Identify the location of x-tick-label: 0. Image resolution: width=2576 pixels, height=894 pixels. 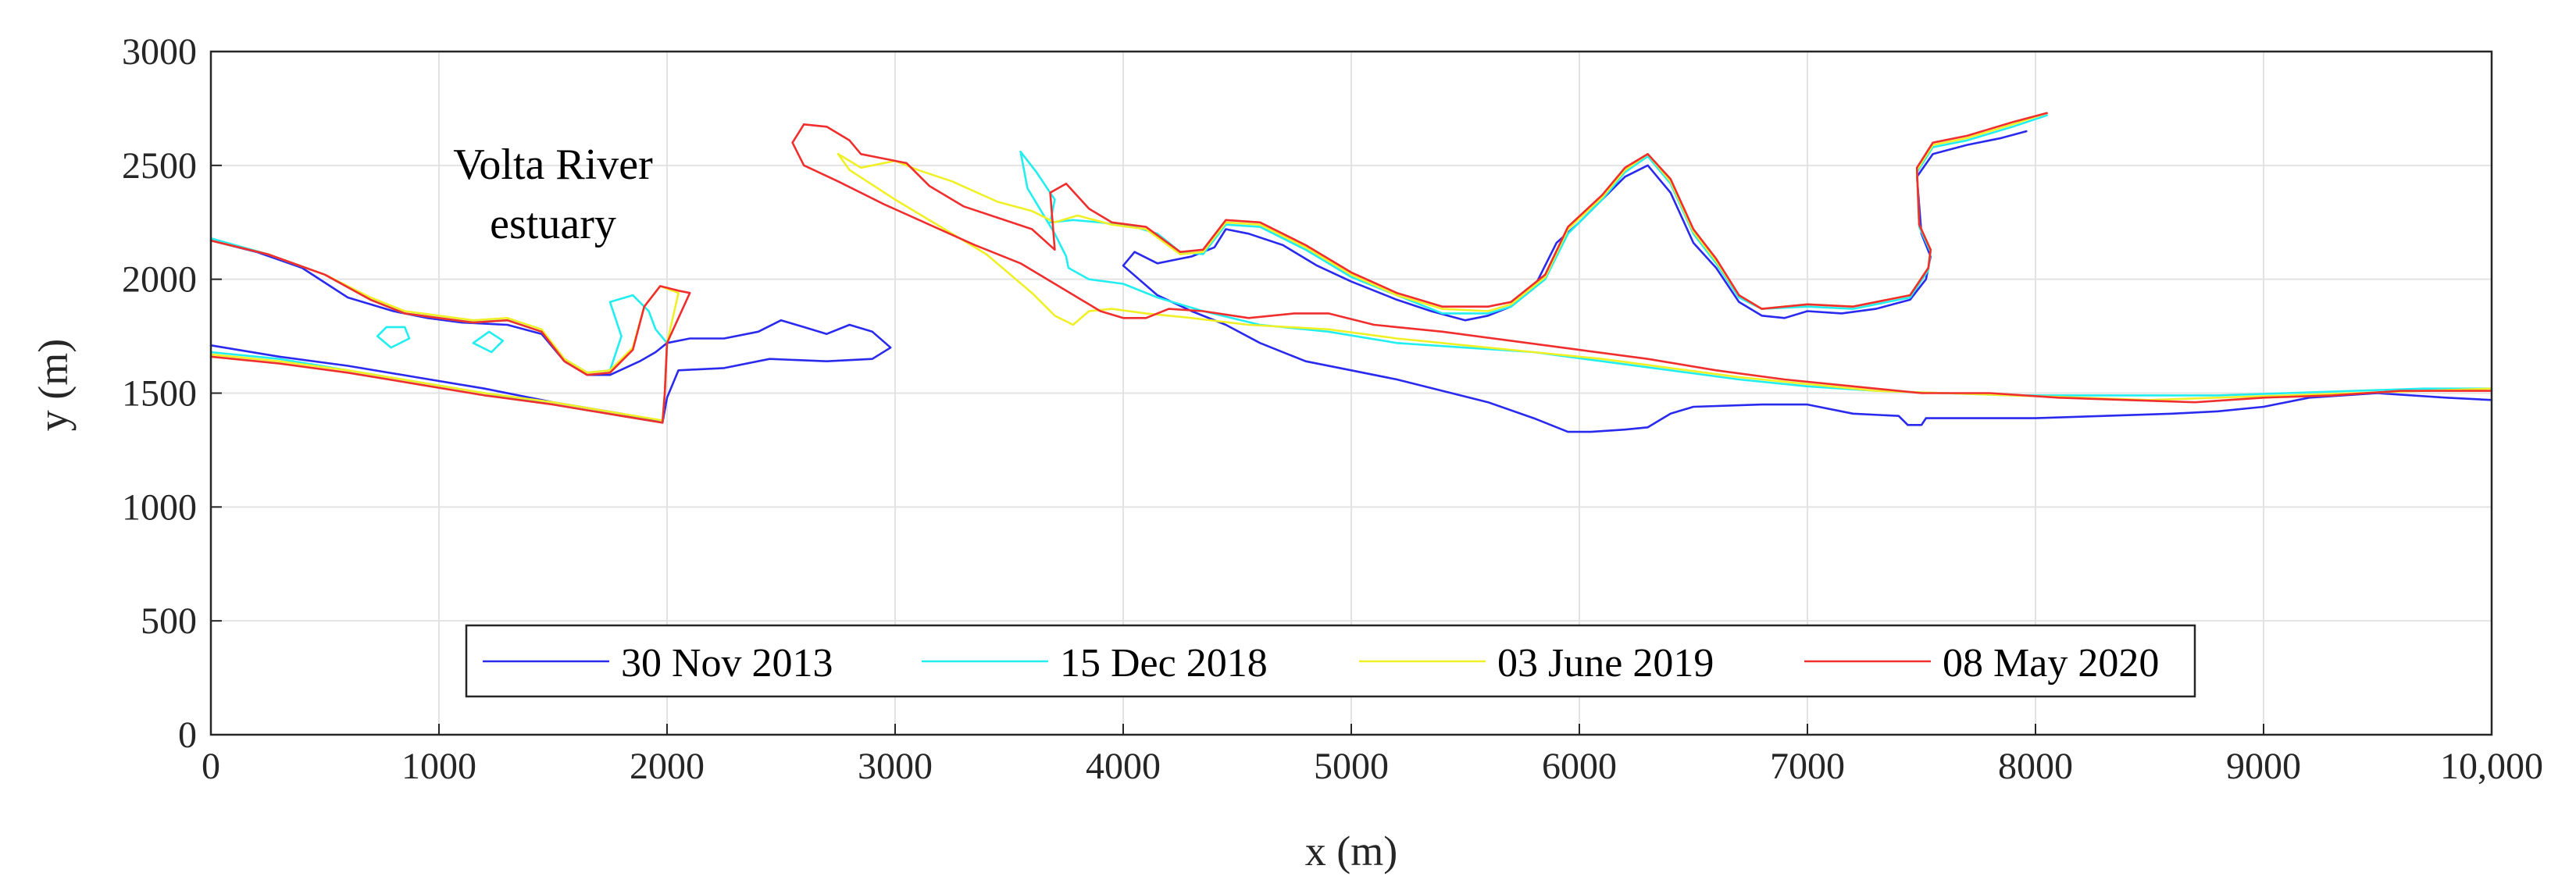
(211, 766).